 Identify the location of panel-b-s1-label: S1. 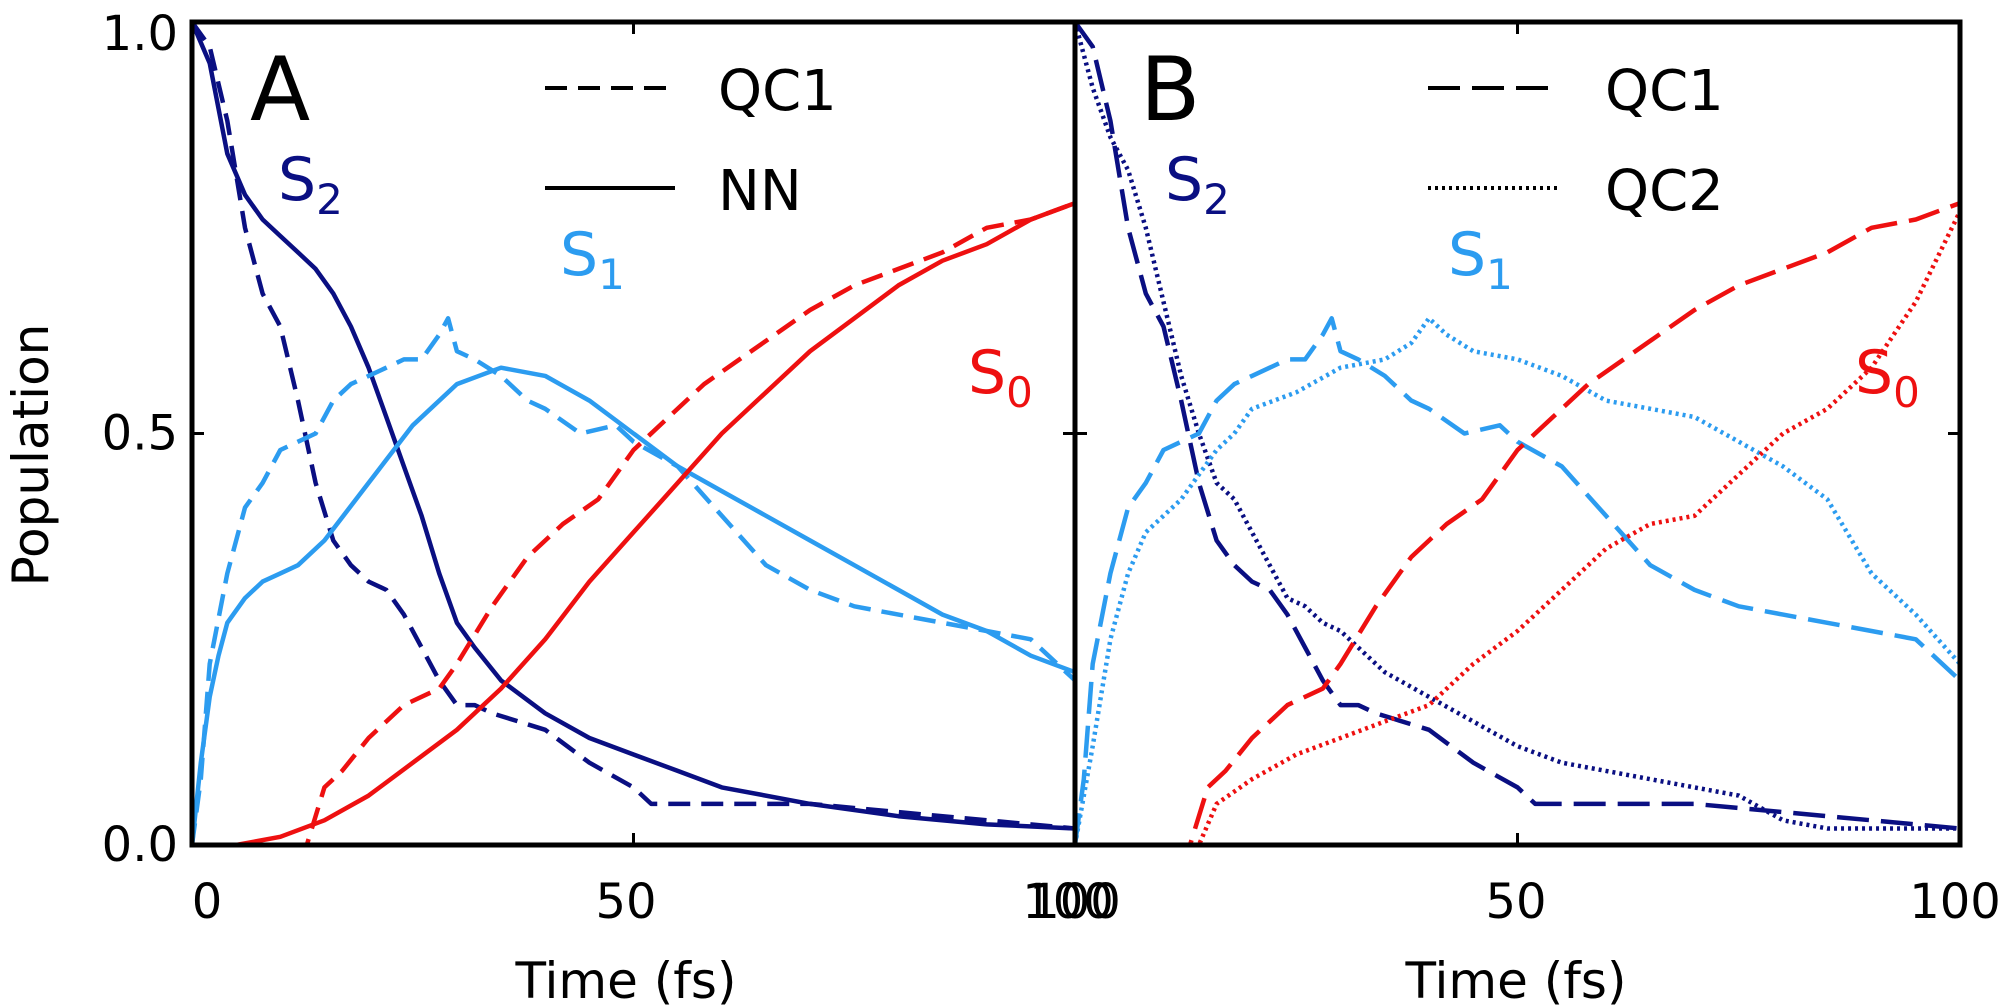
(1480, 259).